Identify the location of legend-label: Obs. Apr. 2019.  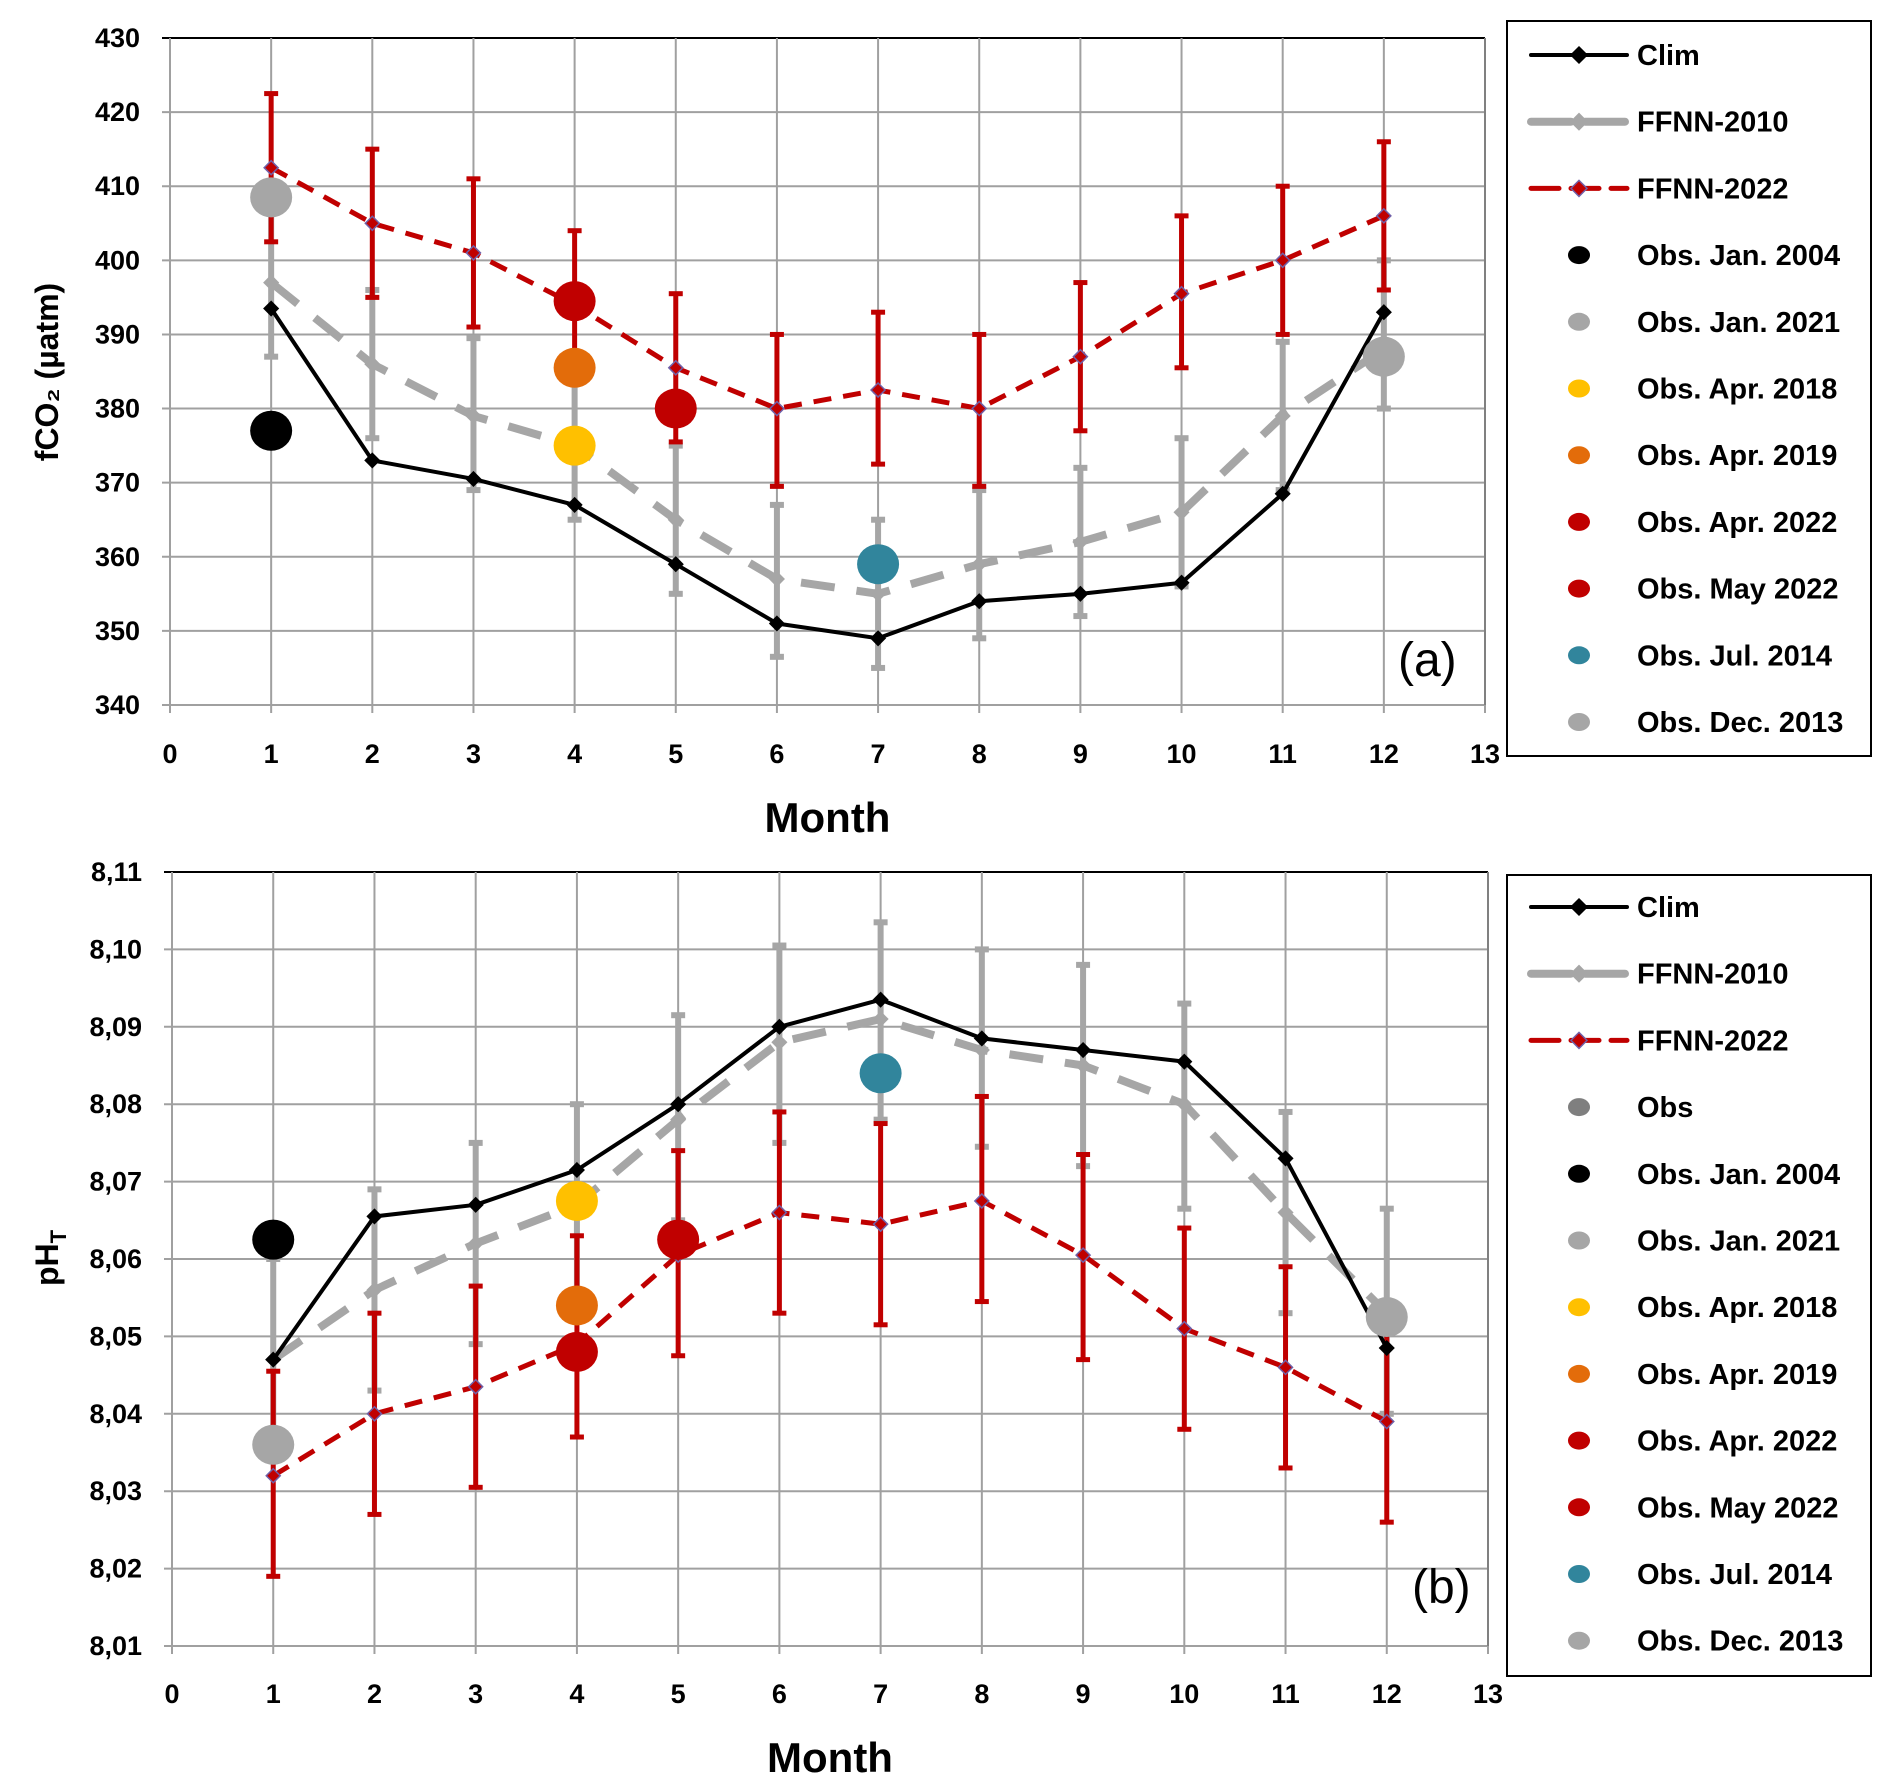
(1737, 456).